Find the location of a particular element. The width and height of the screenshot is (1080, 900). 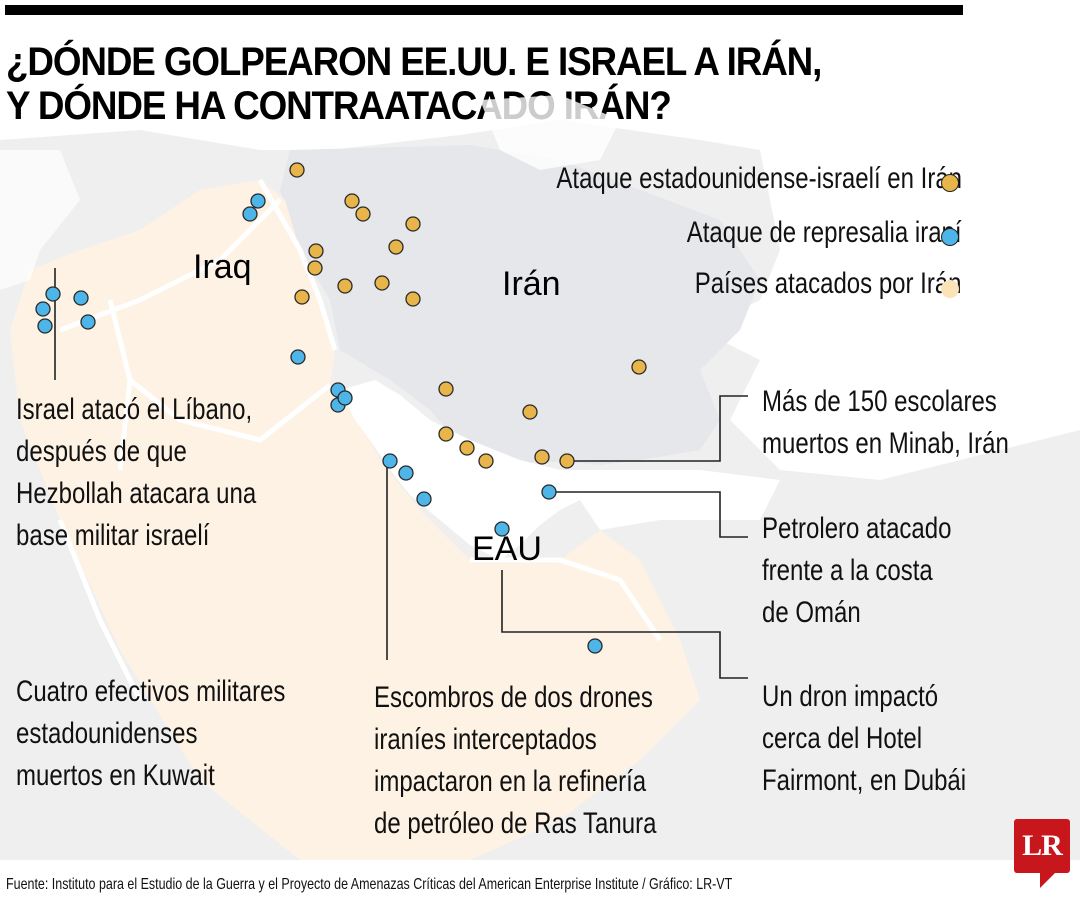

legend-label: Ataque estadounidense-israelí en Irán is located at coordinates (759, 178).